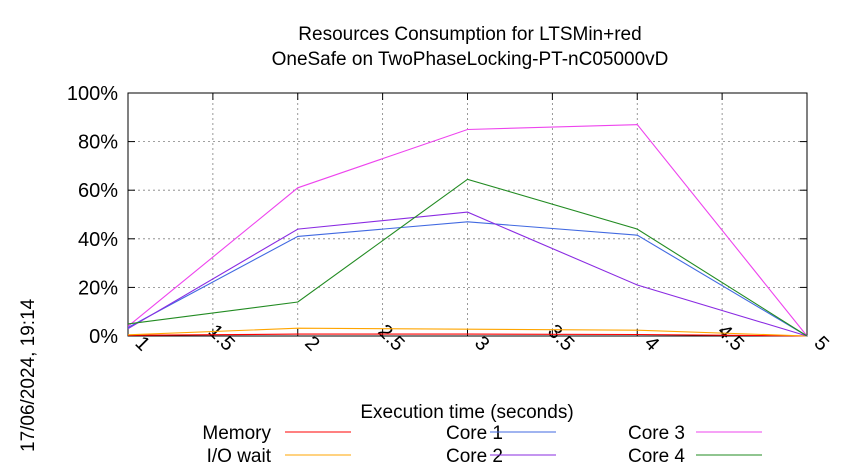  Describe the element at coordinates (98, 191) in the screenshot. I see `y-tick-label: 60%` at that location.